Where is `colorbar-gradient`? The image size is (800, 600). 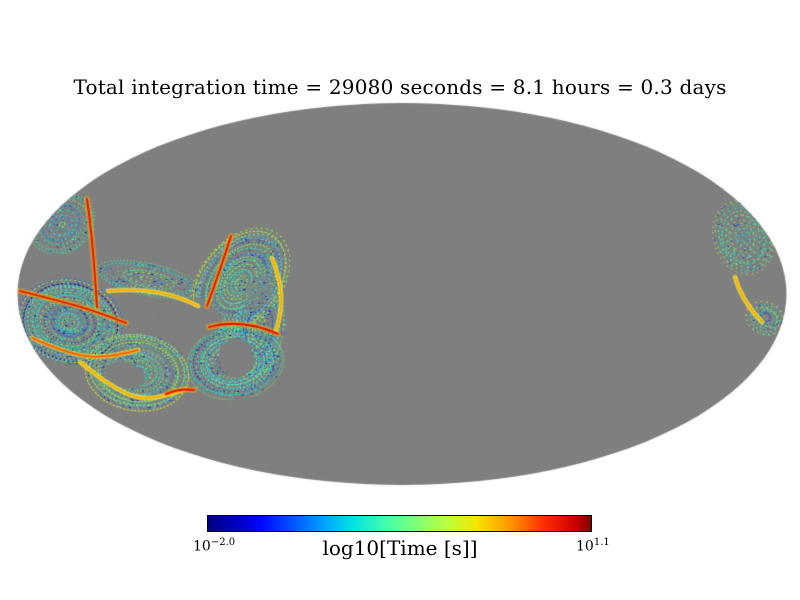
colorbar-gradient is located at coordinates (399, 523).